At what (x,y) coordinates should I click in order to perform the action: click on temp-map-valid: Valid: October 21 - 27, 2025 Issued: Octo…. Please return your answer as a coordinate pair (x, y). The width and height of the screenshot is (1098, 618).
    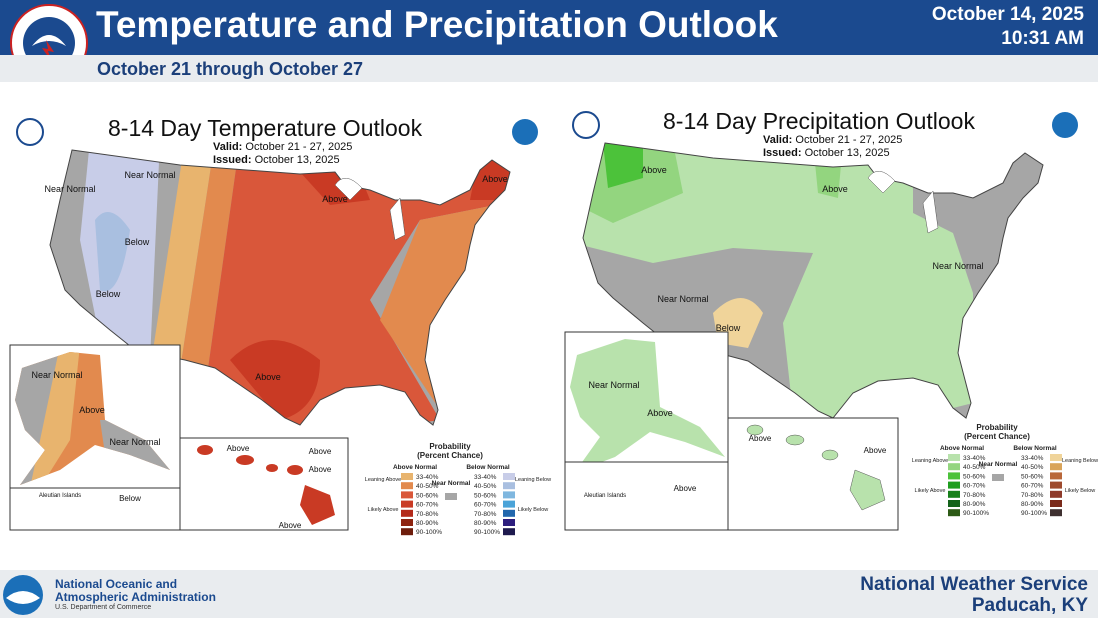
    Looking at the image, I should click on (283, 153).